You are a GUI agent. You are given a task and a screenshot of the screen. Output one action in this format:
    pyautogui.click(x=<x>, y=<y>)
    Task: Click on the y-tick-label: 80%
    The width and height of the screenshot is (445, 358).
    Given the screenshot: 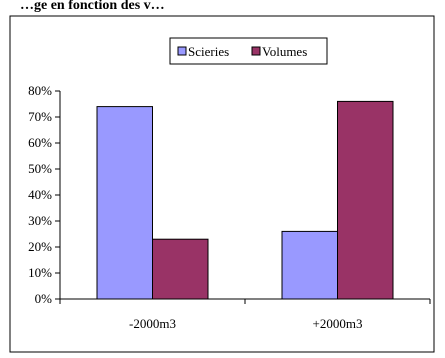 What is the action you would take?
    pyautogui.click(x=40, y=90)
    